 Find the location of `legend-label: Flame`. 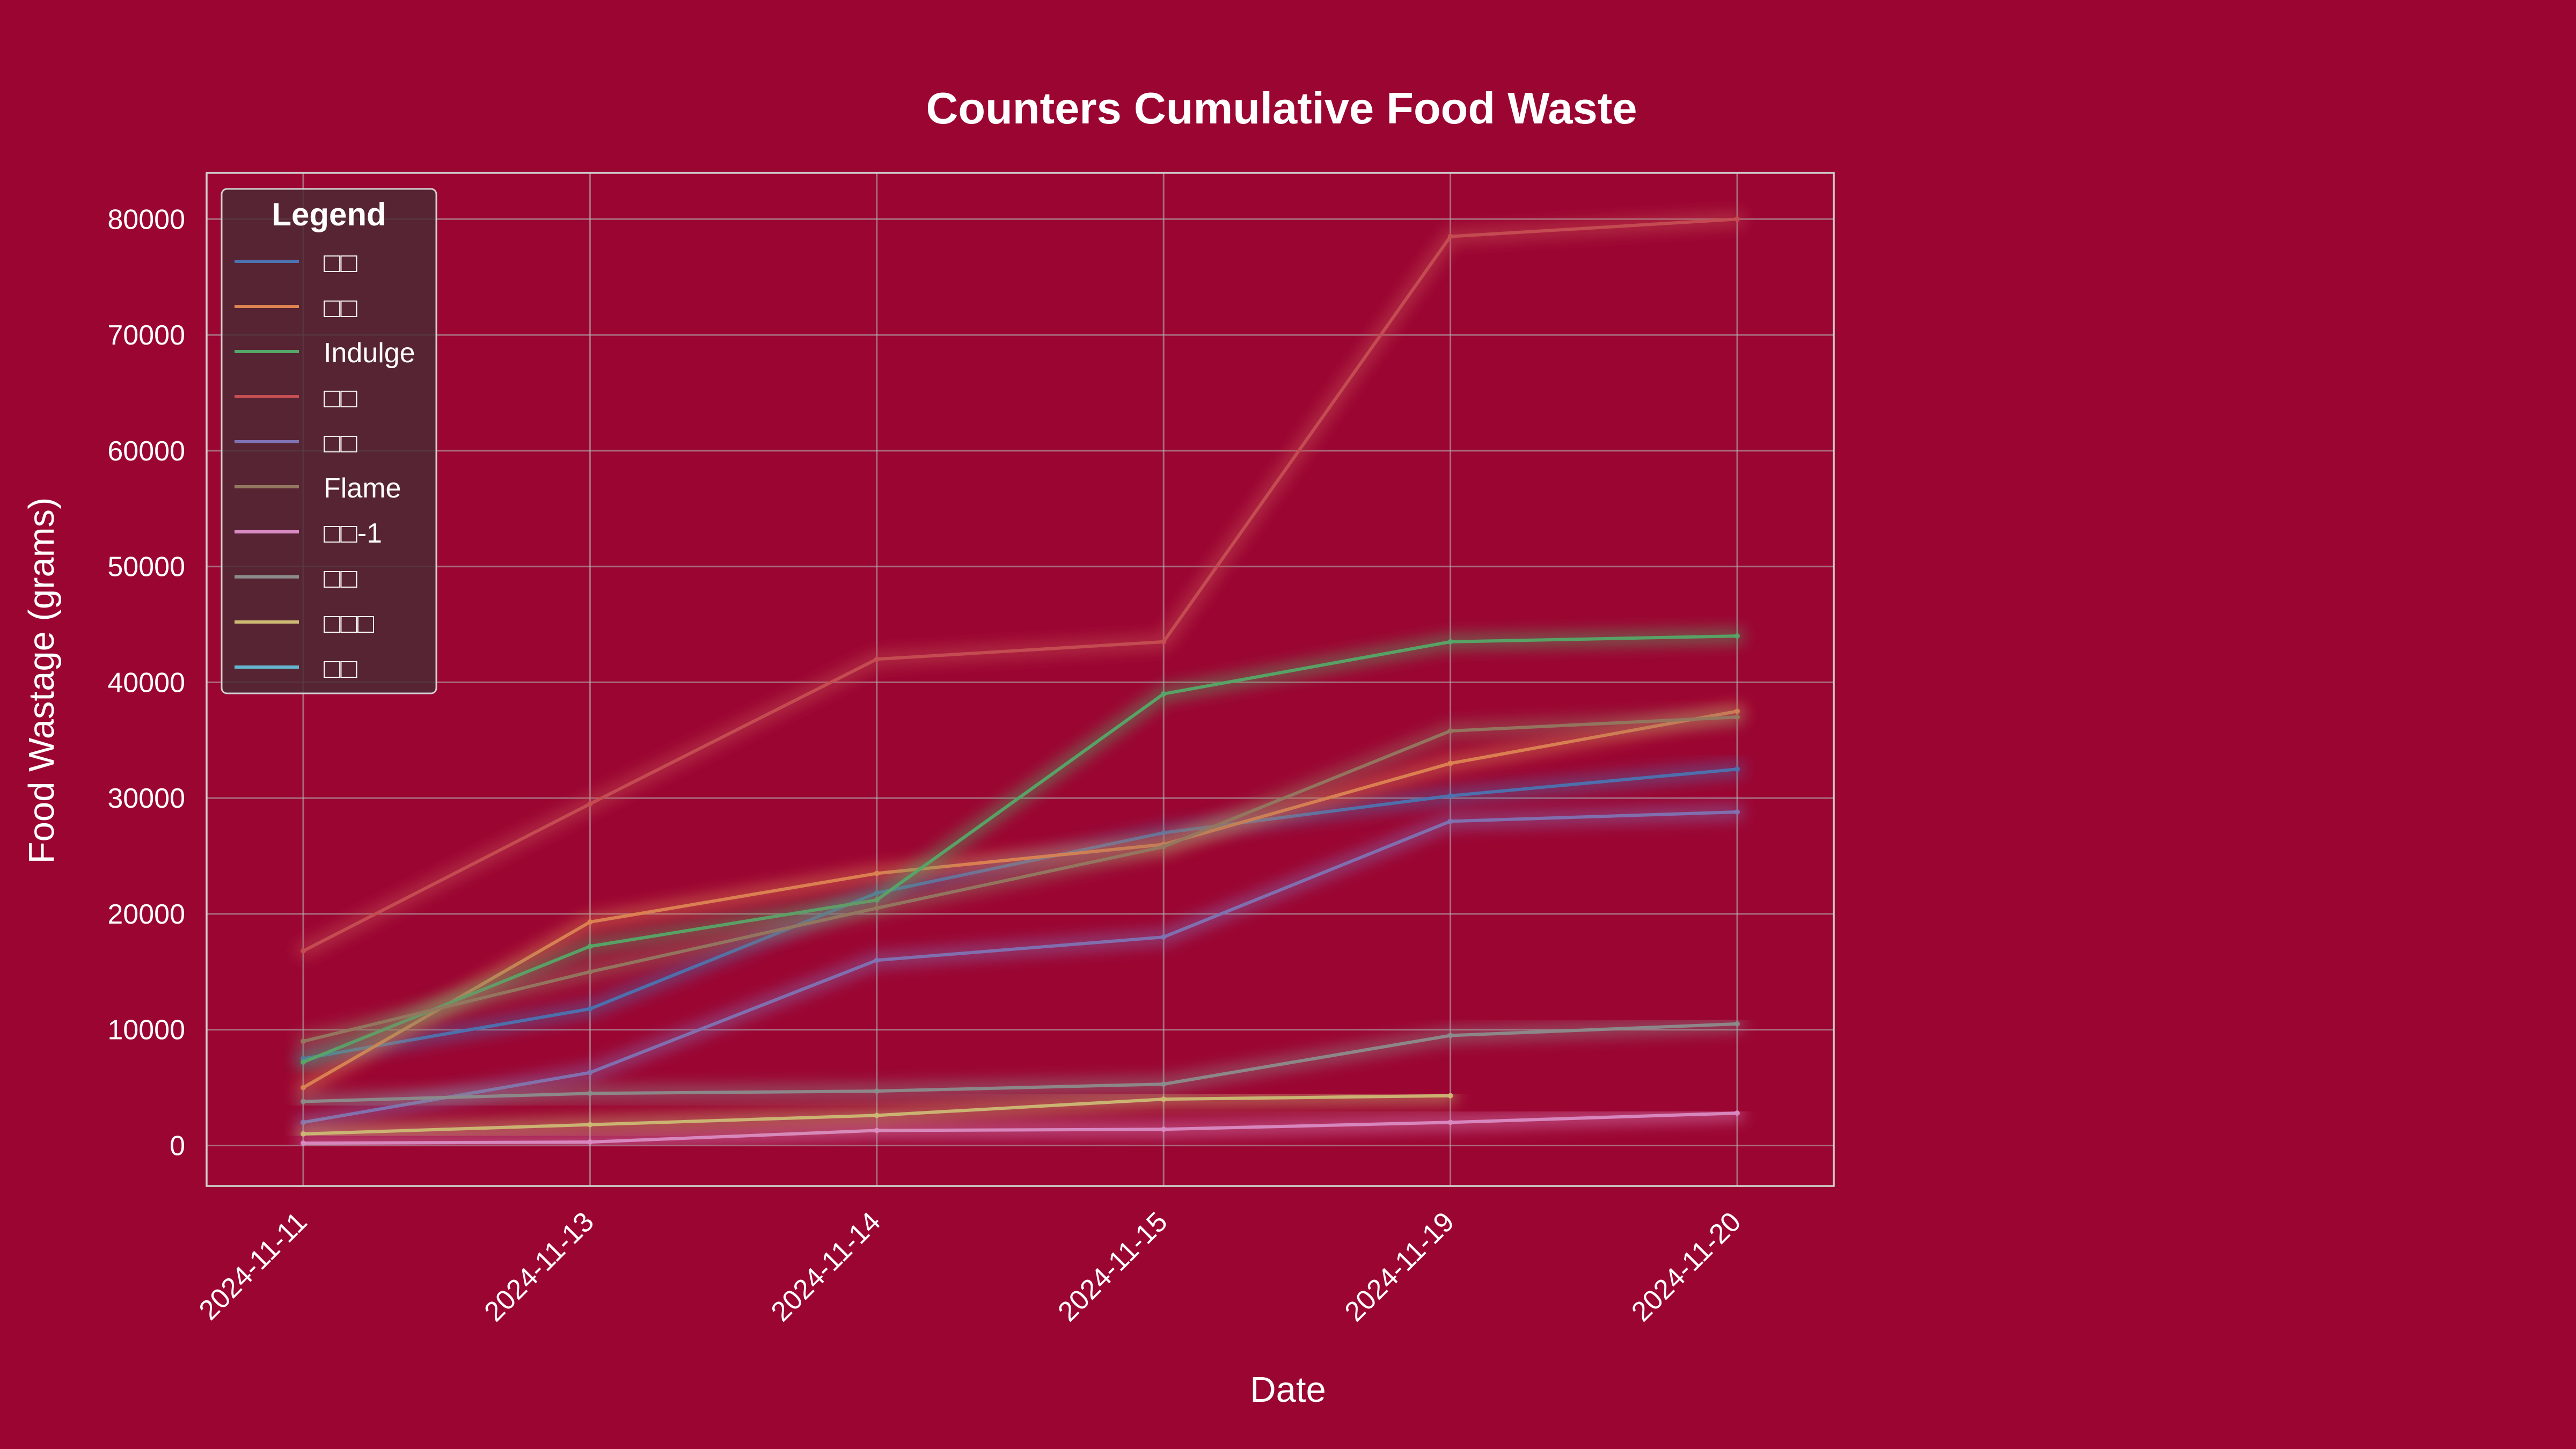

legend-label: Flame is located at coordinates (362, 488).